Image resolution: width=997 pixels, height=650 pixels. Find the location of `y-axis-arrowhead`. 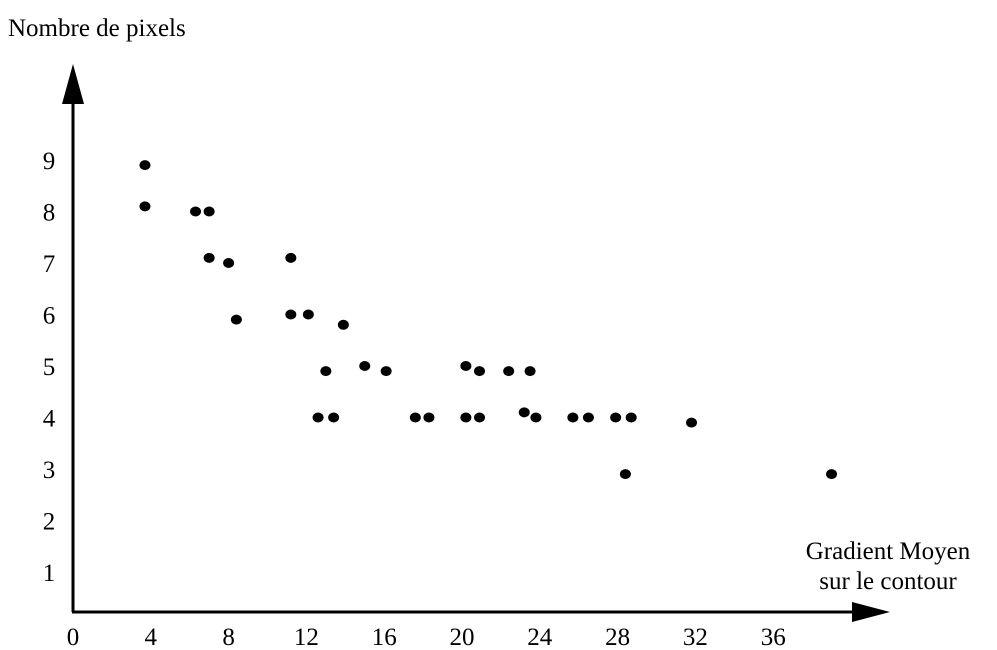

y-axis-arrowhead is located at coordinates (73, 84).